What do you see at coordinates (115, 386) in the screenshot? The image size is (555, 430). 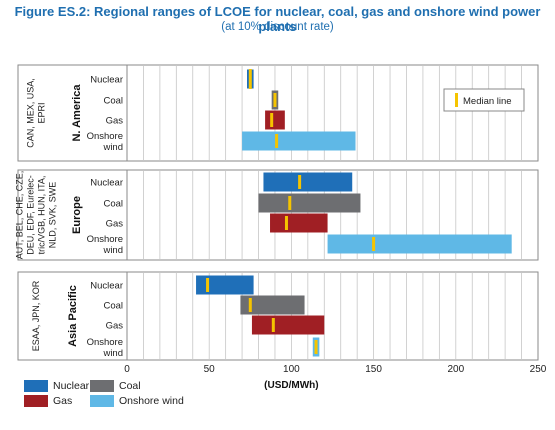 I see `legend-item-coal: Coal` at bounding box center [115, 386].